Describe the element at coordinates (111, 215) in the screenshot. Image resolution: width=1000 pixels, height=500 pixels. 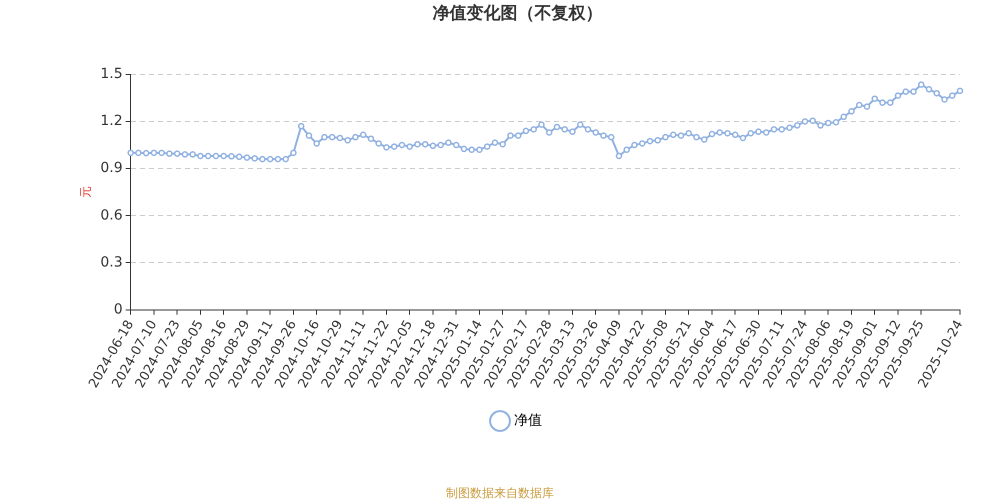
I see `y-tick-label: 0.6` at that location.